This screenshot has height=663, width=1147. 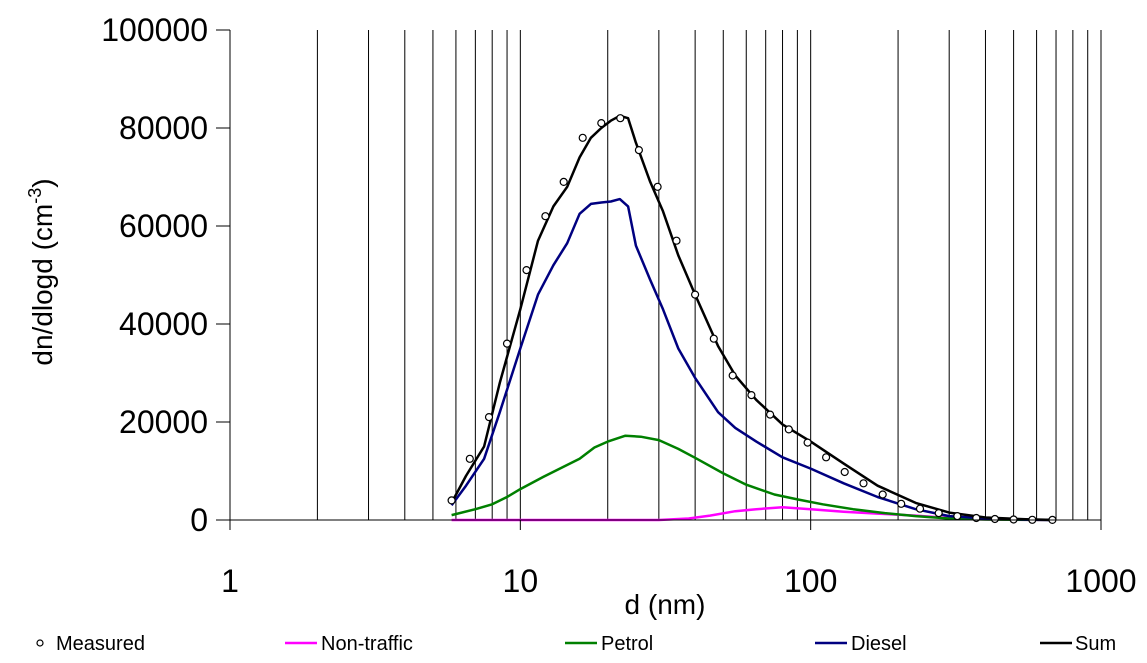 I want to click on legend-label-non-traffic: Non-traffic, so click(x=367, y=644).